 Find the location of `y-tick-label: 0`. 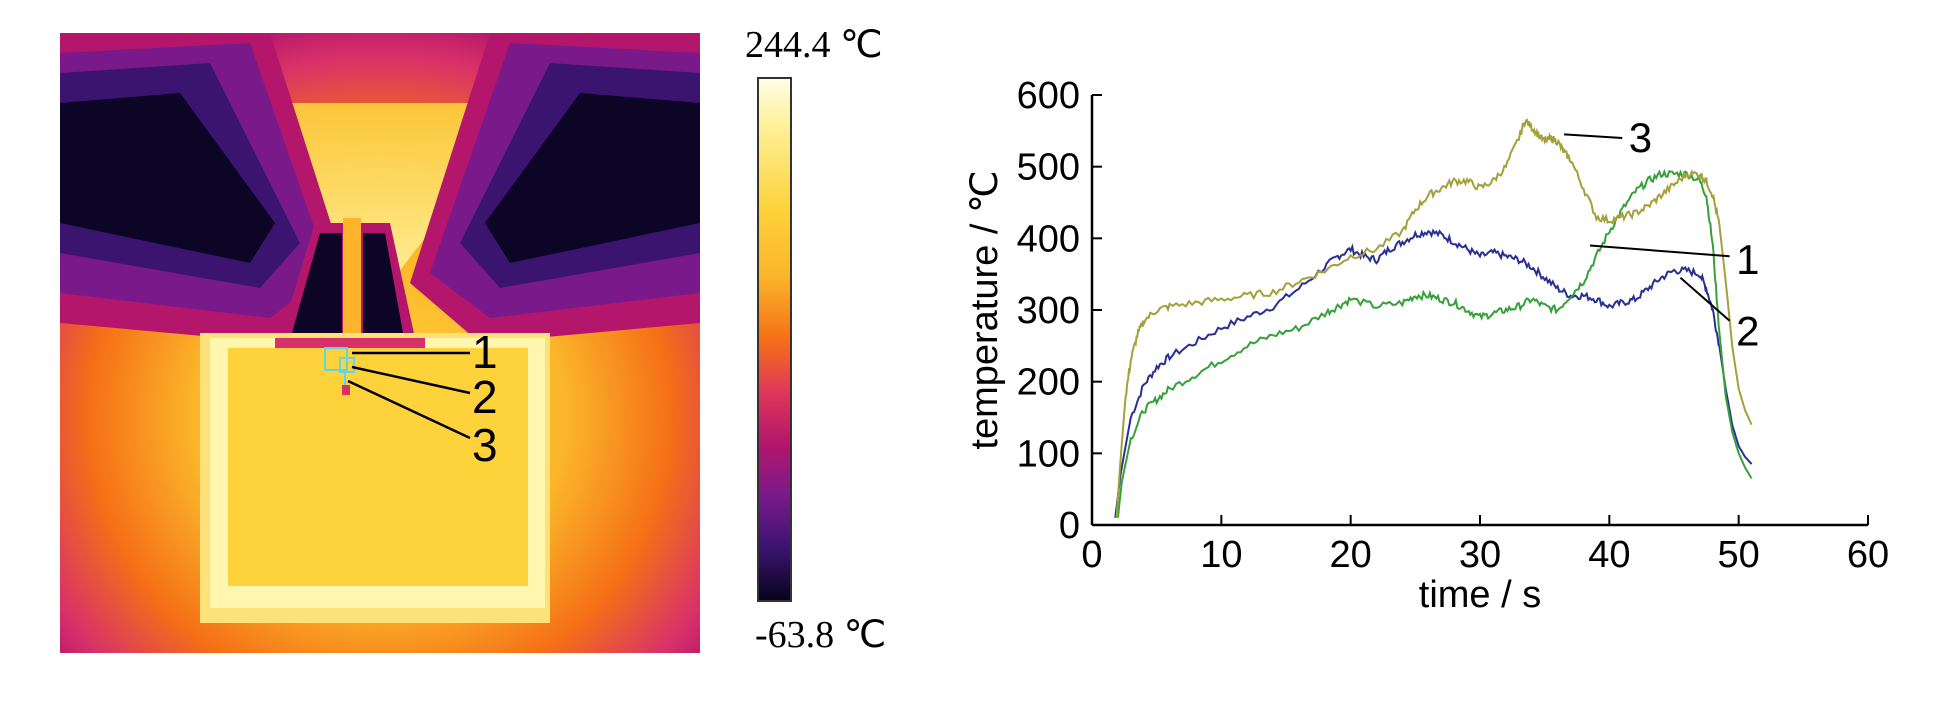

y-tick-label: 0 is located at coordinates (1069, 526).